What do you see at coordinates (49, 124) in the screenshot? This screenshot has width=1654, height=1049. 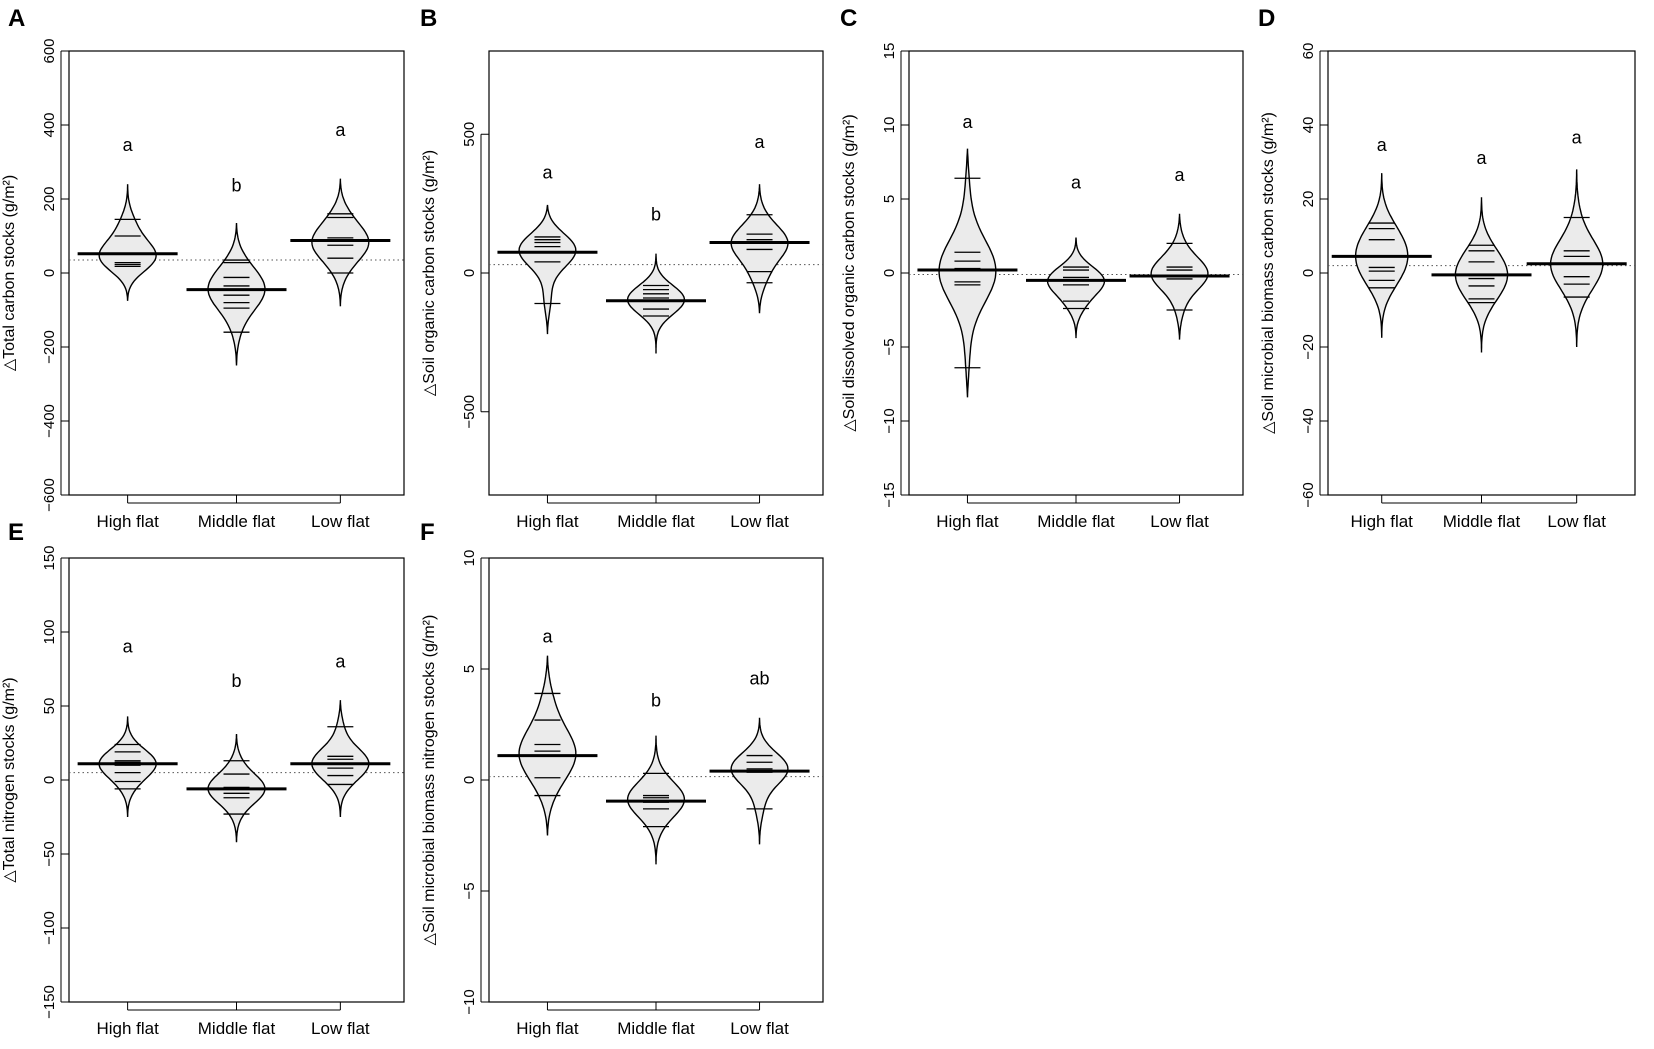 I see `y-tick-label: 400` at bounding box center [49, 124].